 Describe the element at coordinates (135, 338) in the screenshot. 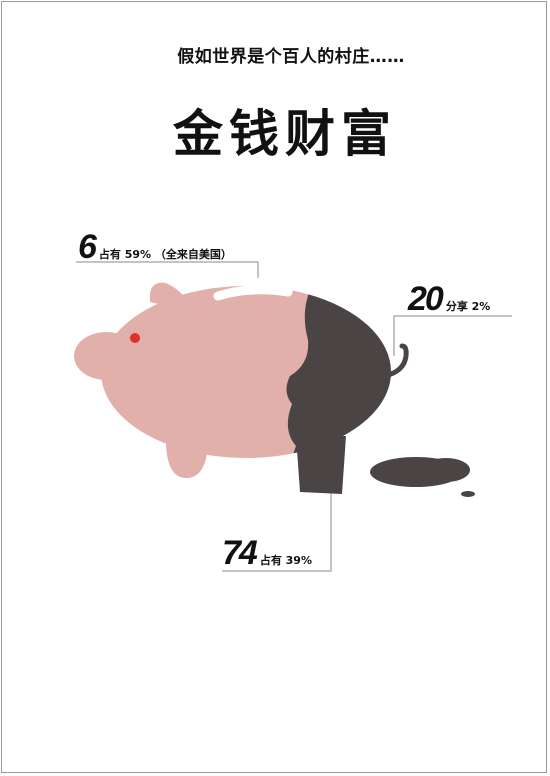

I see `pig-eye` at that location.